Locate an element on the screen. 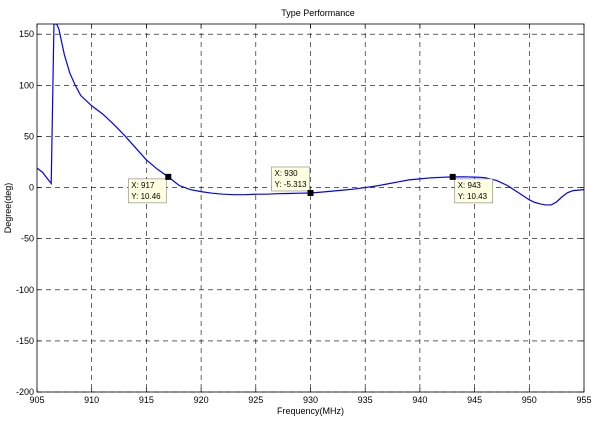 The image size is (600, 421). x-axis-label: Frequency(MHz) is located at coordinates (310, 411).